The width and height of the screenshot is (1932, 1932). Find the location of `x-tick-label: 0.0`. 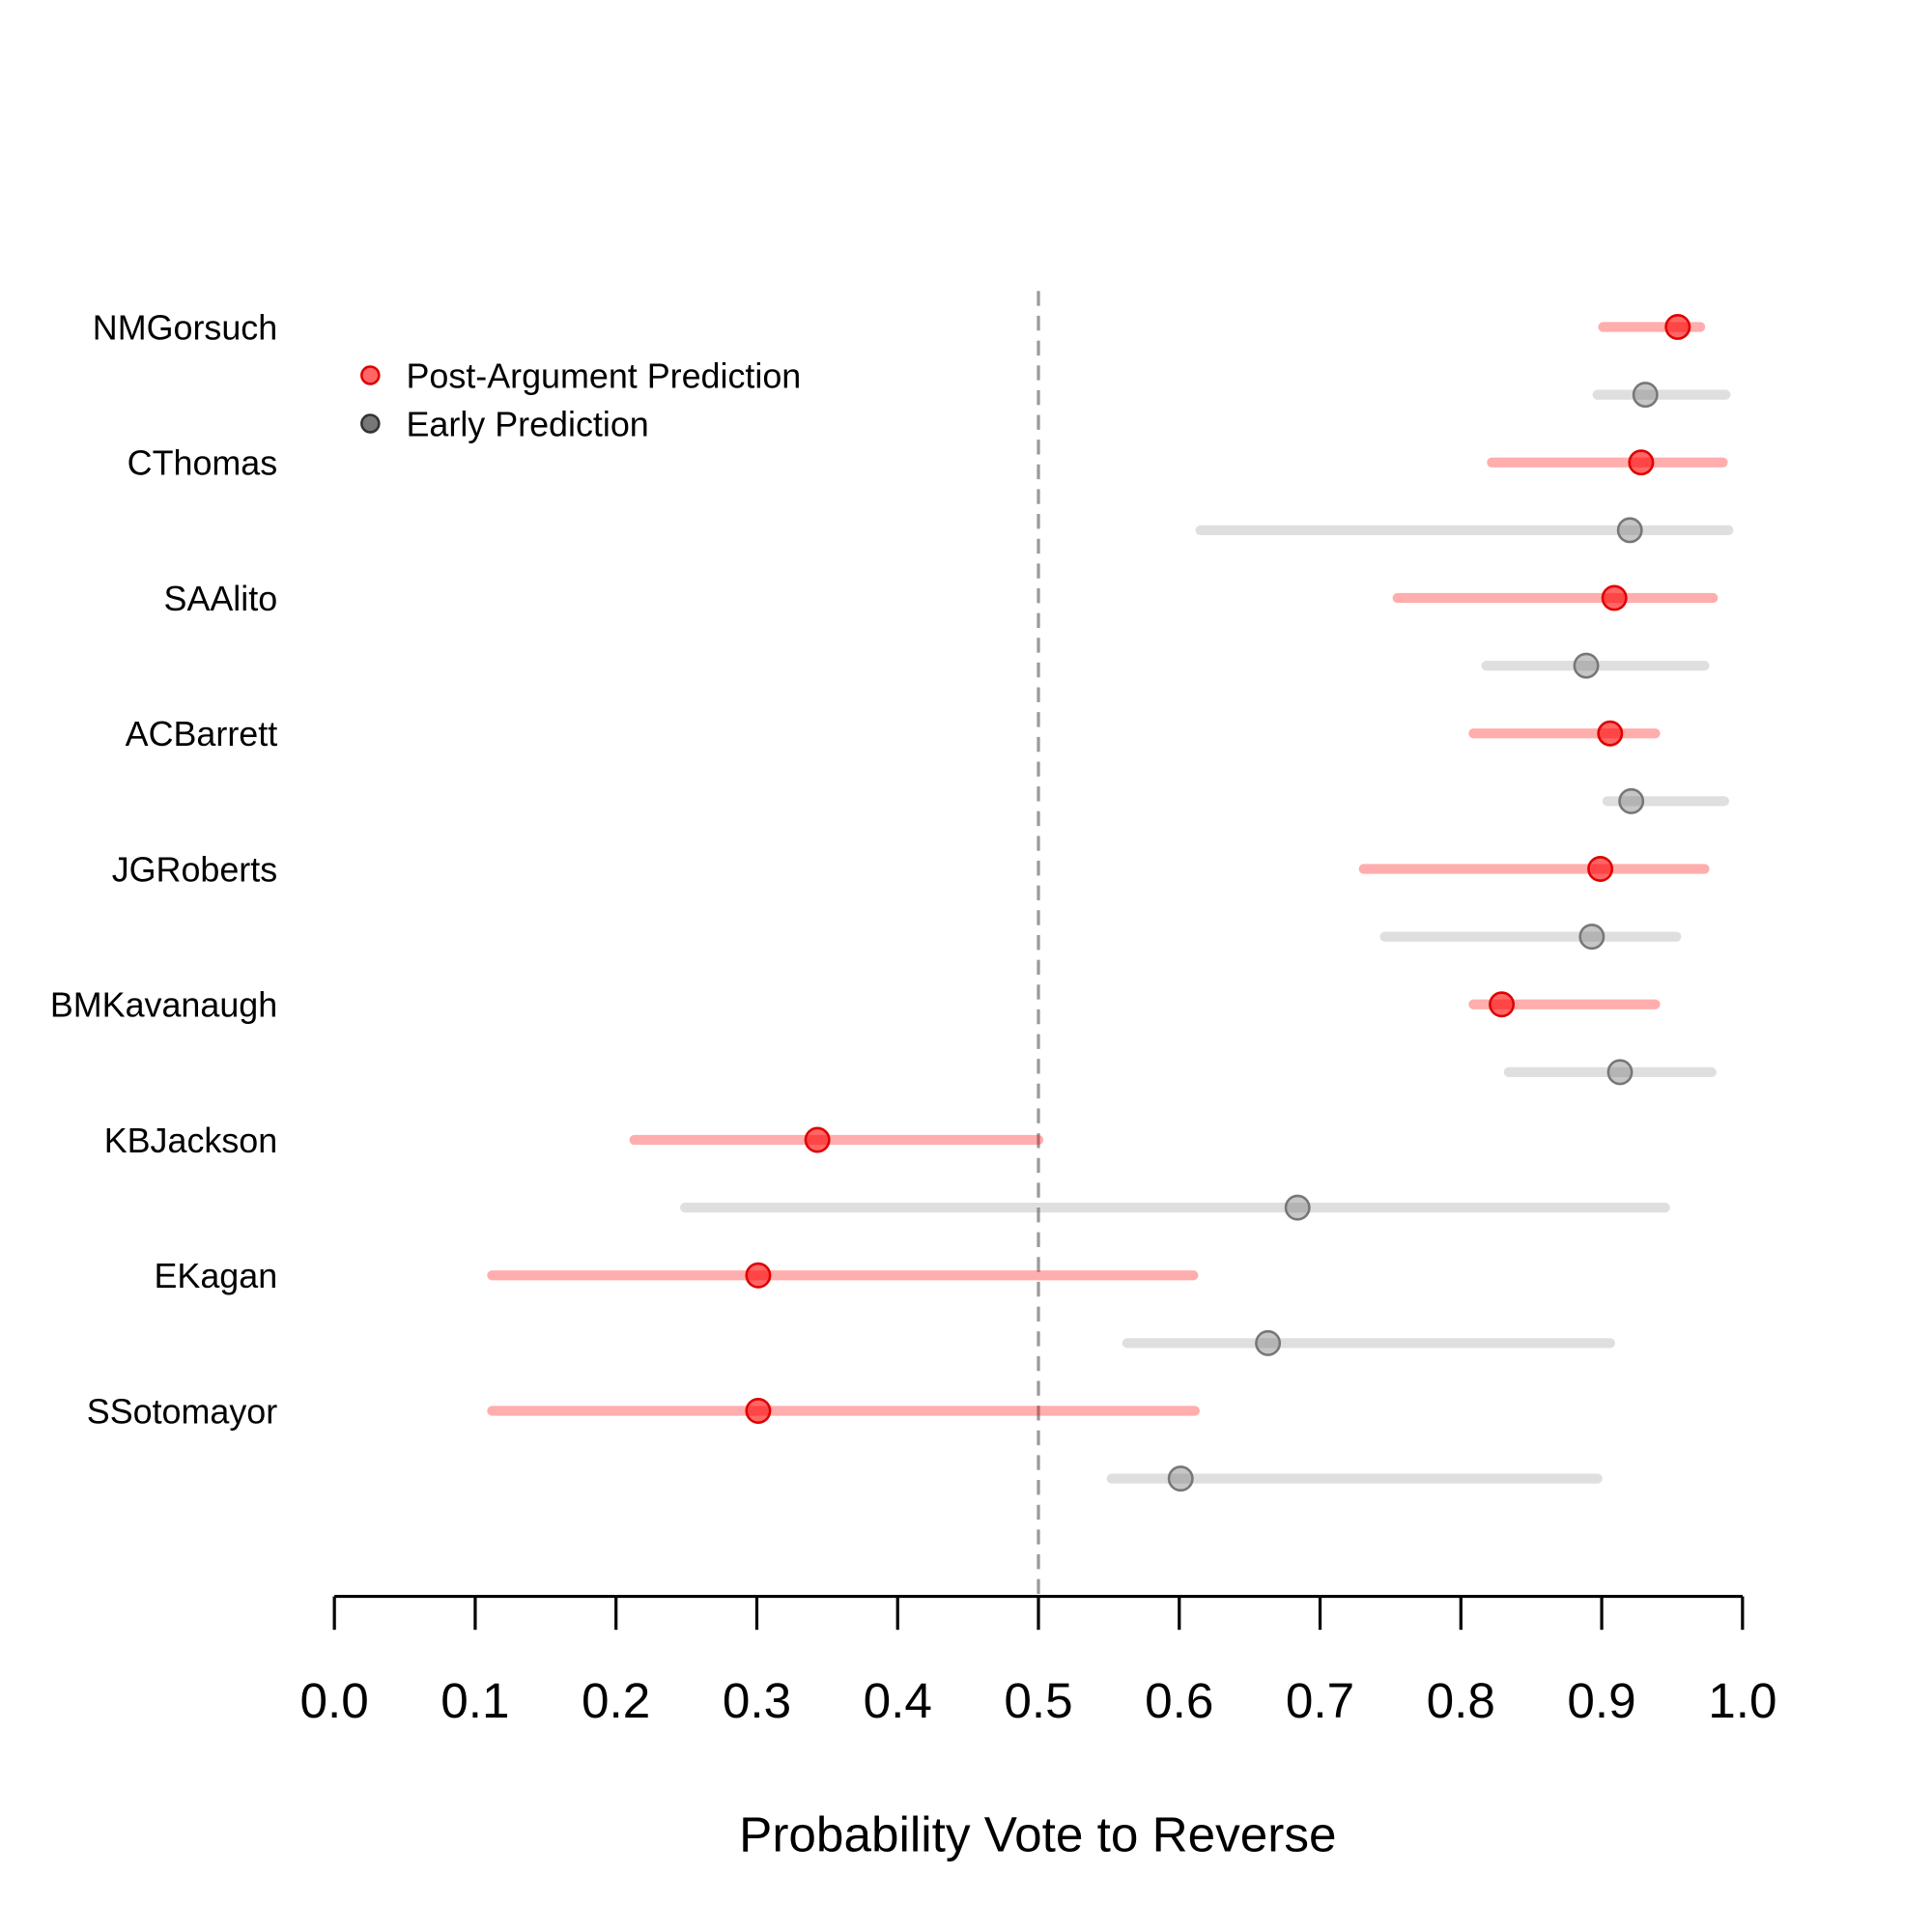

x-tick-label: 0.0 is located at coordinates (334, 1700).